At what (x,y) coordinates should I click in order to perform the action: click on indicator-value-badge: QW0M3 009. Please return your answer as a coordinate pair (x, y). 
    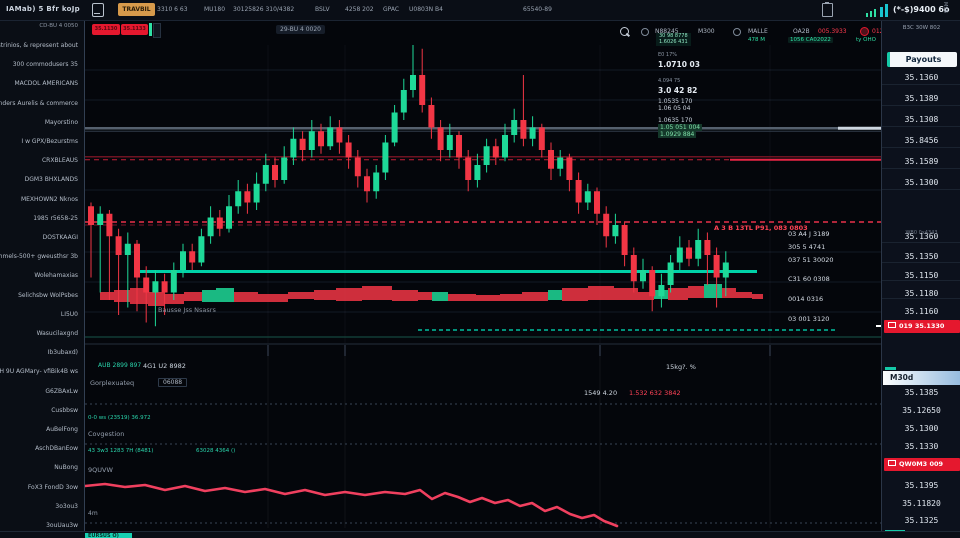
    Looking at the image, I should click on (922, 464).